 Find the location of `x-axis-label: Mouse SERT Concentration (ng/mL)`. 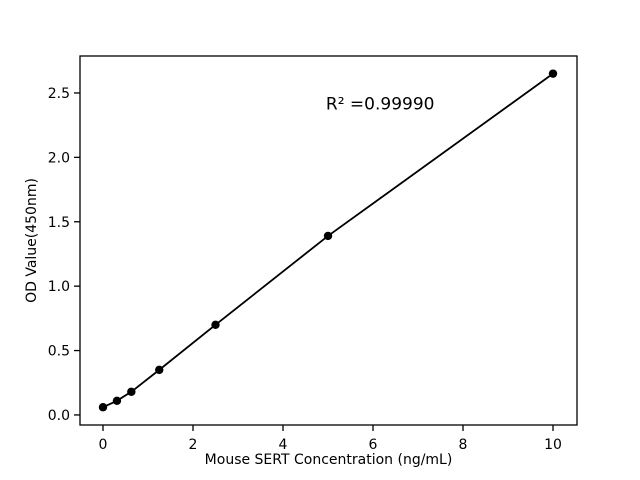

x-axis-label: Mouse SERT Concentration (ng/mL) is located at coordinates (329, 460).